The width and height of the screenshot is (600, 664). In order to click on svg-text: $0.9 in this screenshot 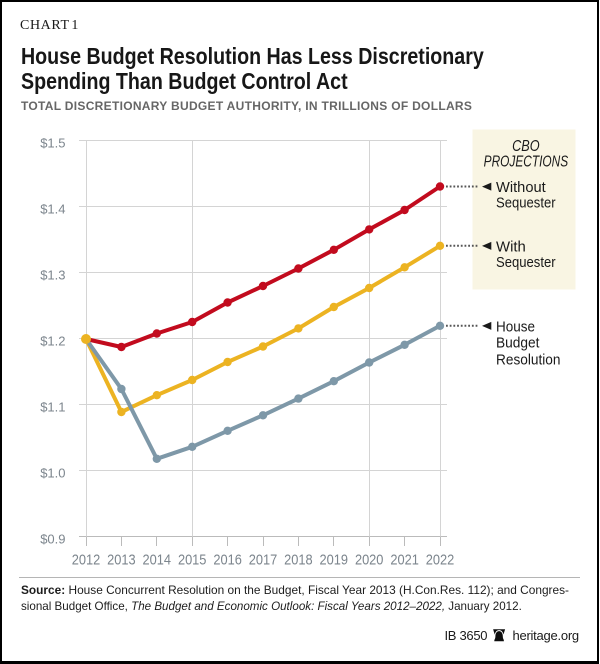, I will do `click(52, 539)`.